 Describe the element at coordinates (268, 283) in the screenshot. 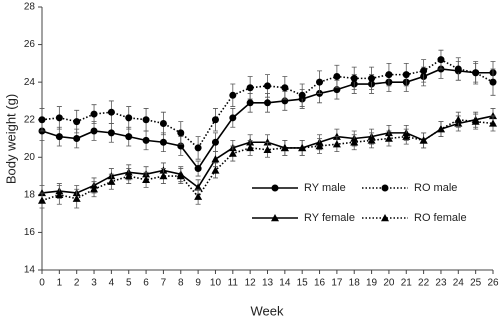

I see `x-tick-label: 13` at that location.